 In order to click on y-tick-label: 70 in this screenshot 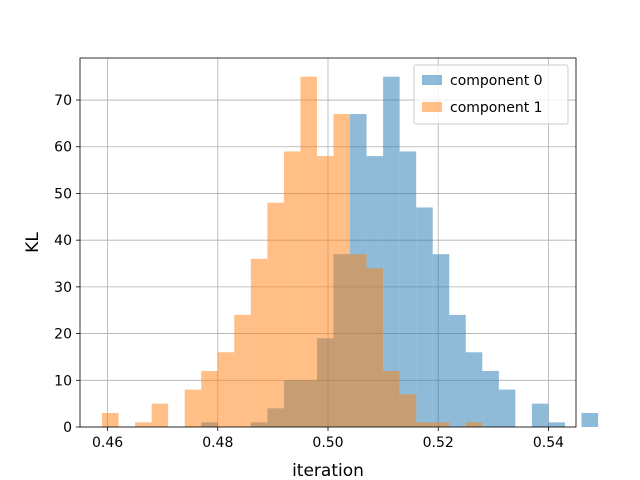, I will do `click(63, 101)`.